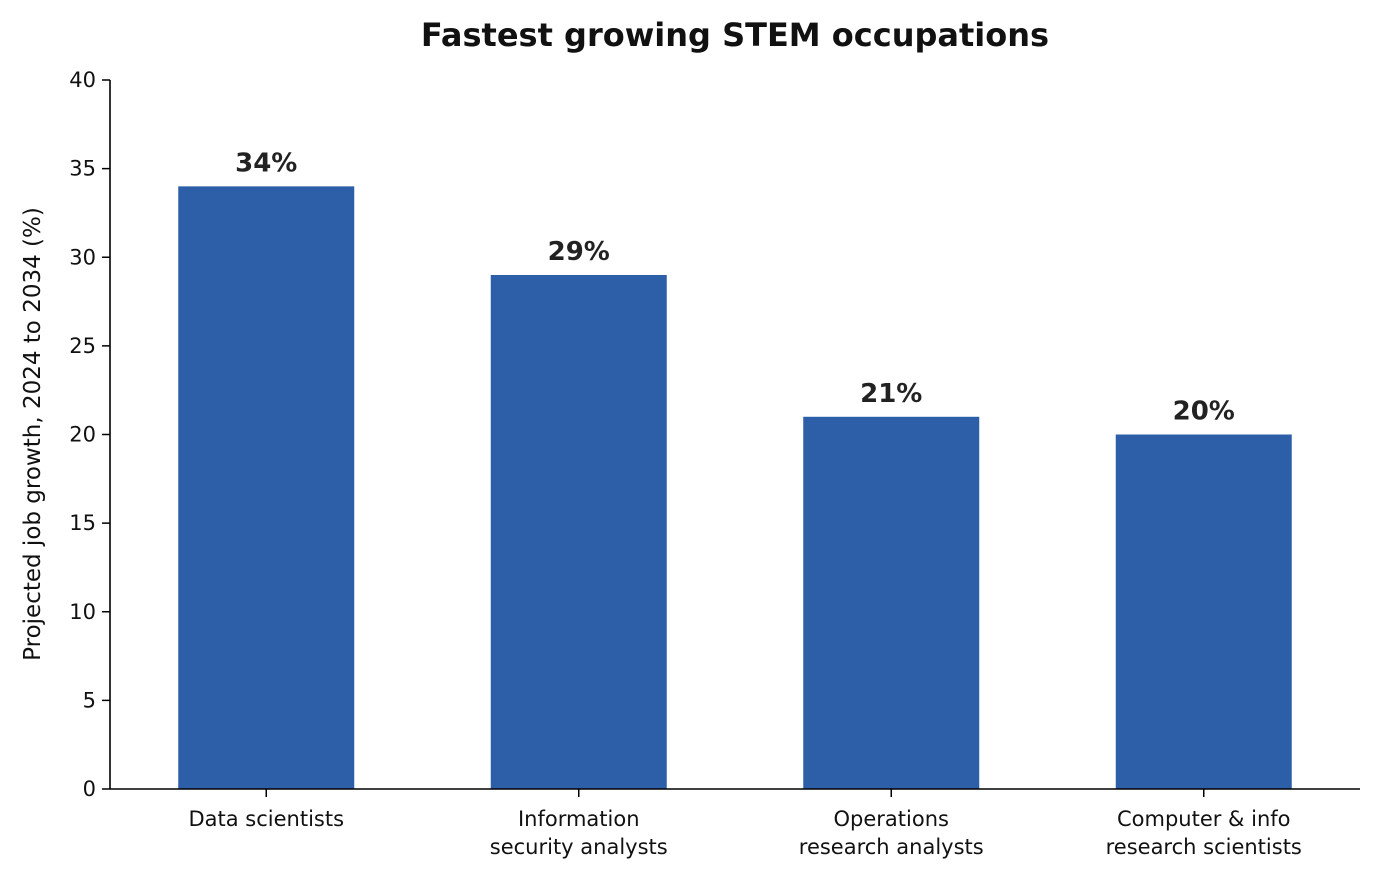  What do you see at coordinates (89, 700) in the screenshot?
I see `y-tick-label: 5` at bounding box center [89, 700].